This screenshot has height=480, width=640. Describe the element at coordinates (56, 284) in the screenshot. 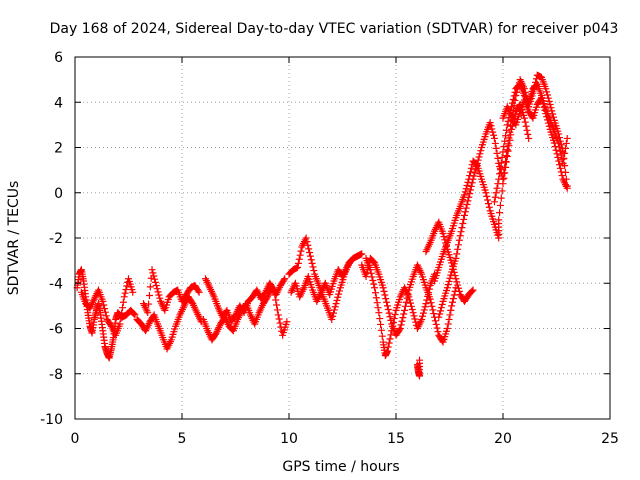

I see `y-tick-label: -4` at that location.